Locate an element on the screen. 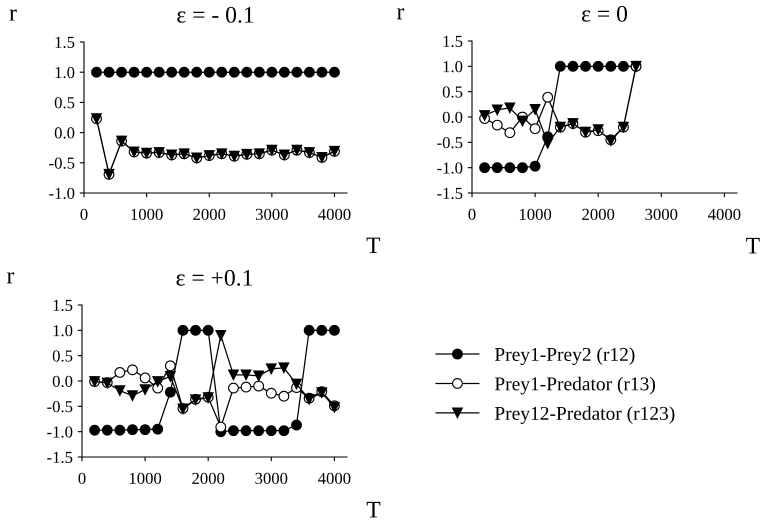 The image size is (763, 526). chart-title: ε = +0.1 is located at coordinates (214, 278).